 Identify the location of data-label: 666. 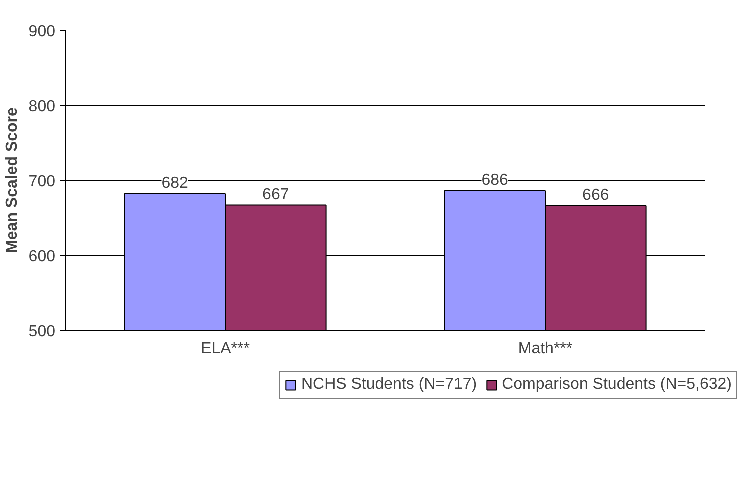
(596, 195).